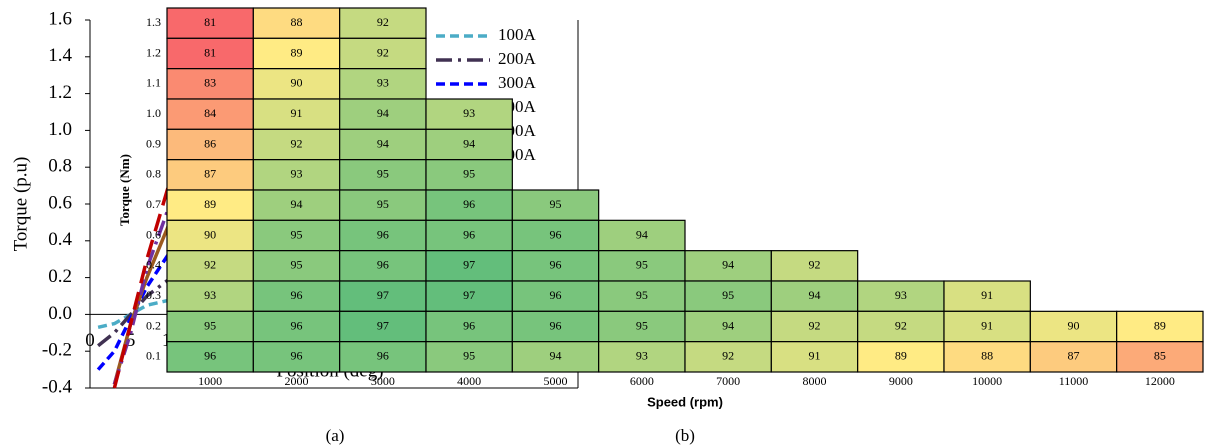 The height and width of the screenshot is (448, 1208). What do you see at coordinates (815, 381) in the screenshot?
I see `x-tick-label: 8000` at bounding box center [815, 381].